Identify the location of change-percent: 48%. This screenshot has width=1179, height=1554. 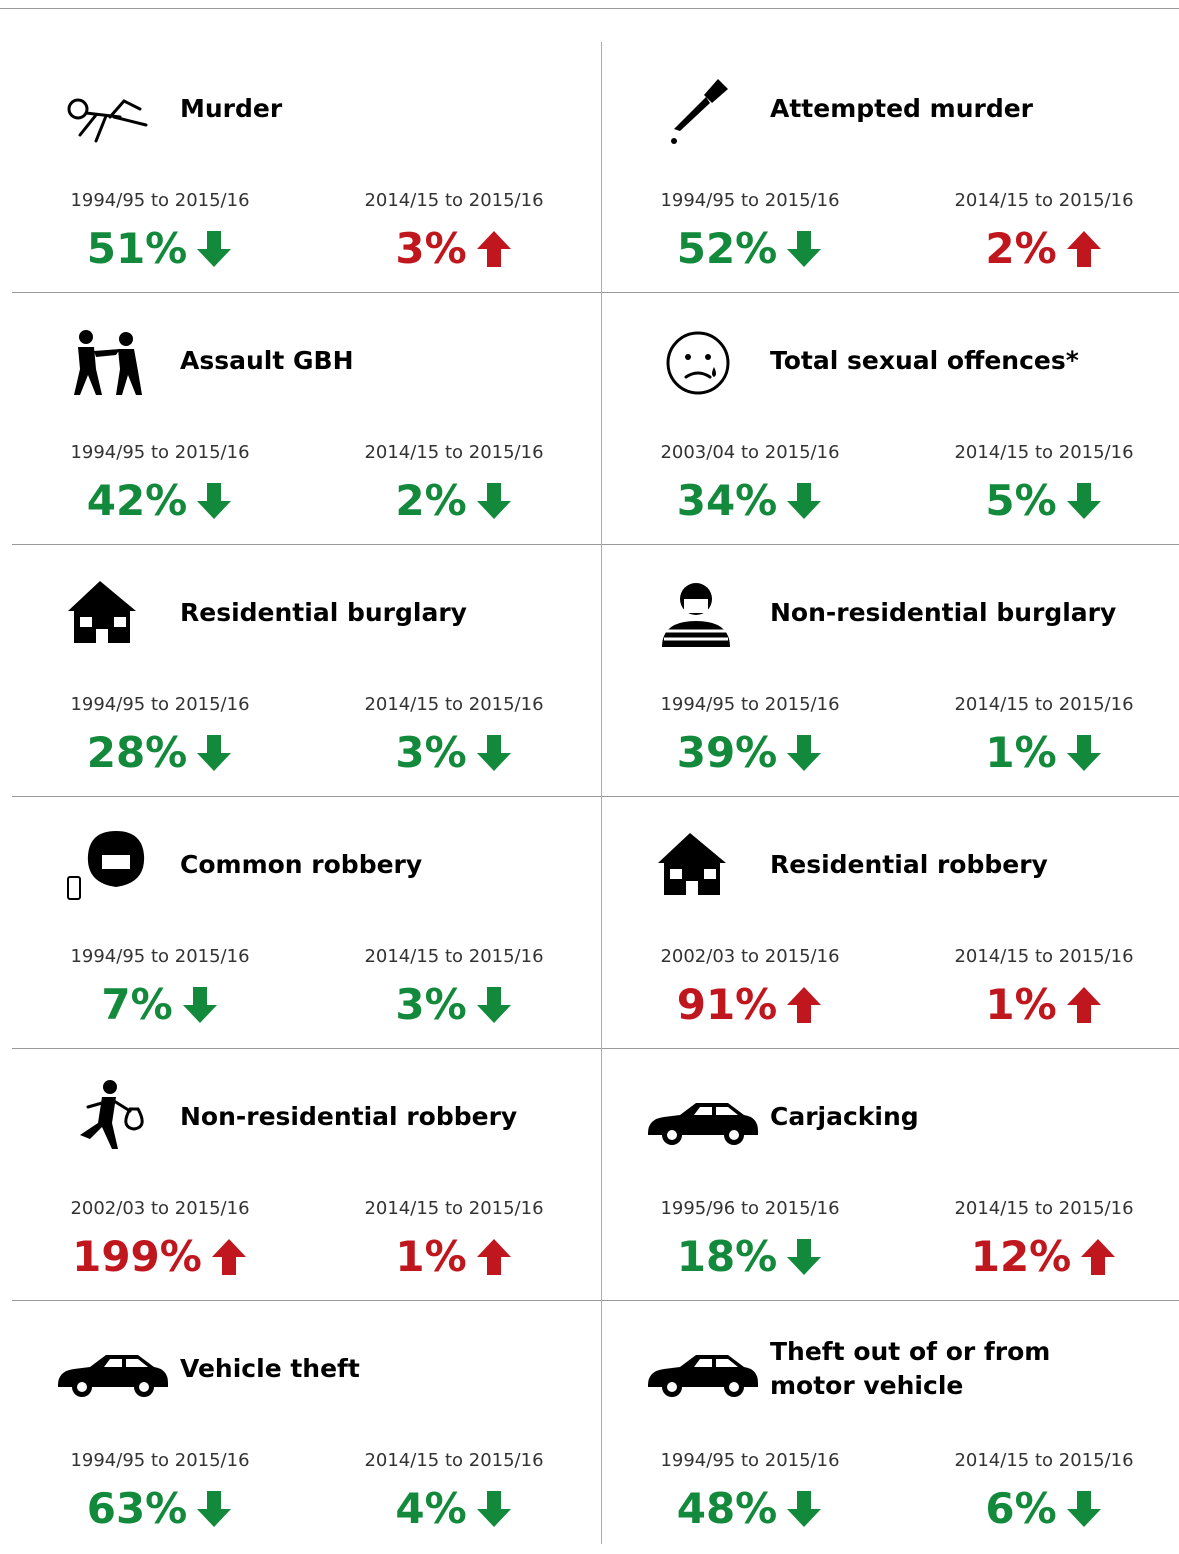
(727, 1508).